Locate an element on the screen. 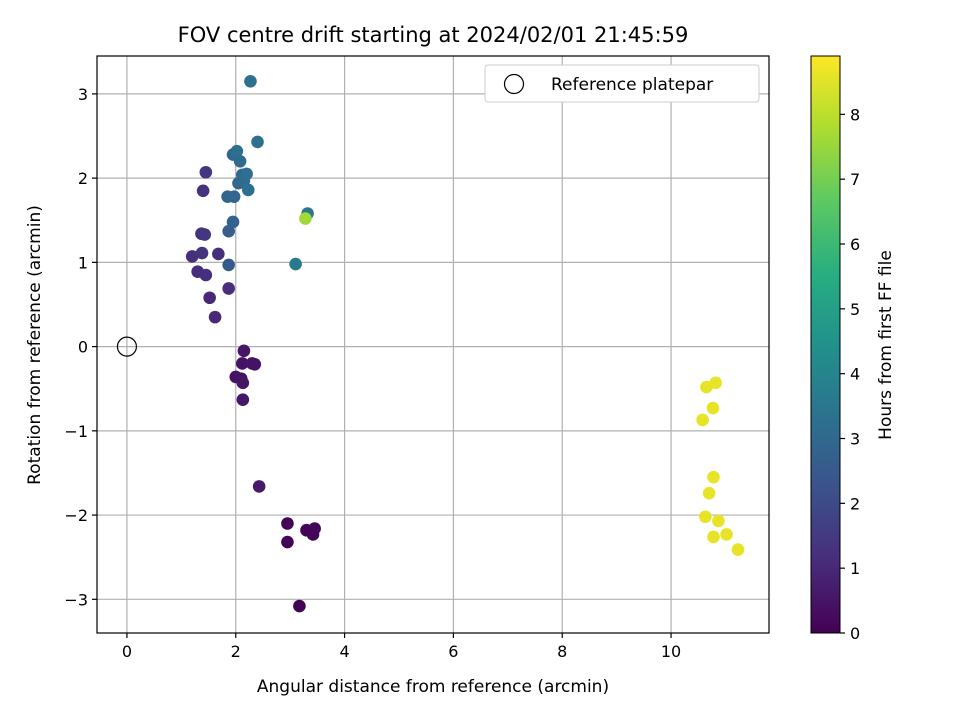  reference-marker is located at coordinates (127, 346).